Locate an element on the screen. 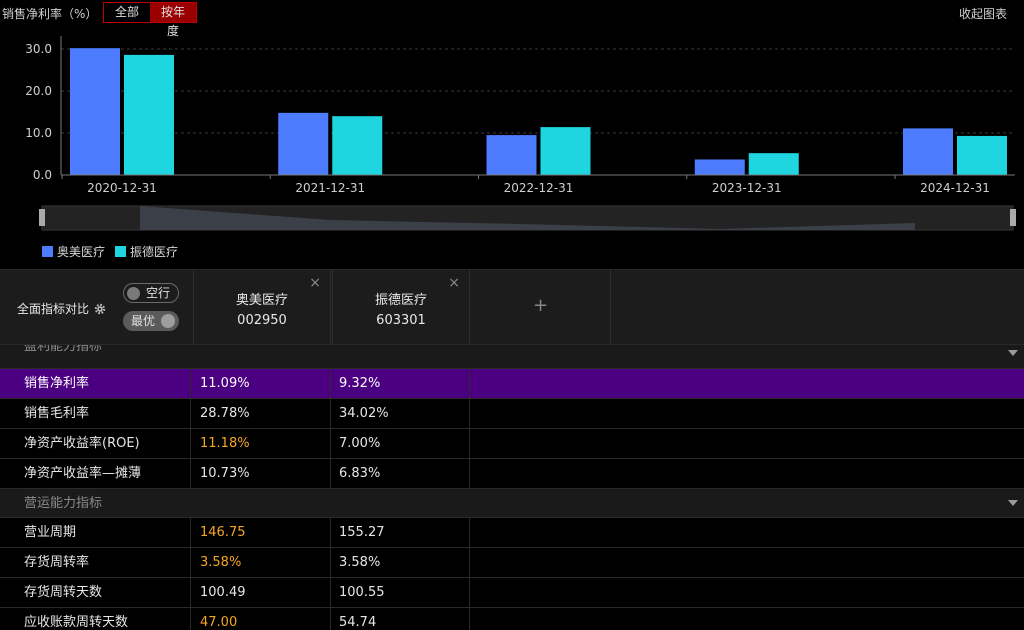 This screenshot has height=630, width=1024. stock-code: 603301 is located at coordinates (401, 320).